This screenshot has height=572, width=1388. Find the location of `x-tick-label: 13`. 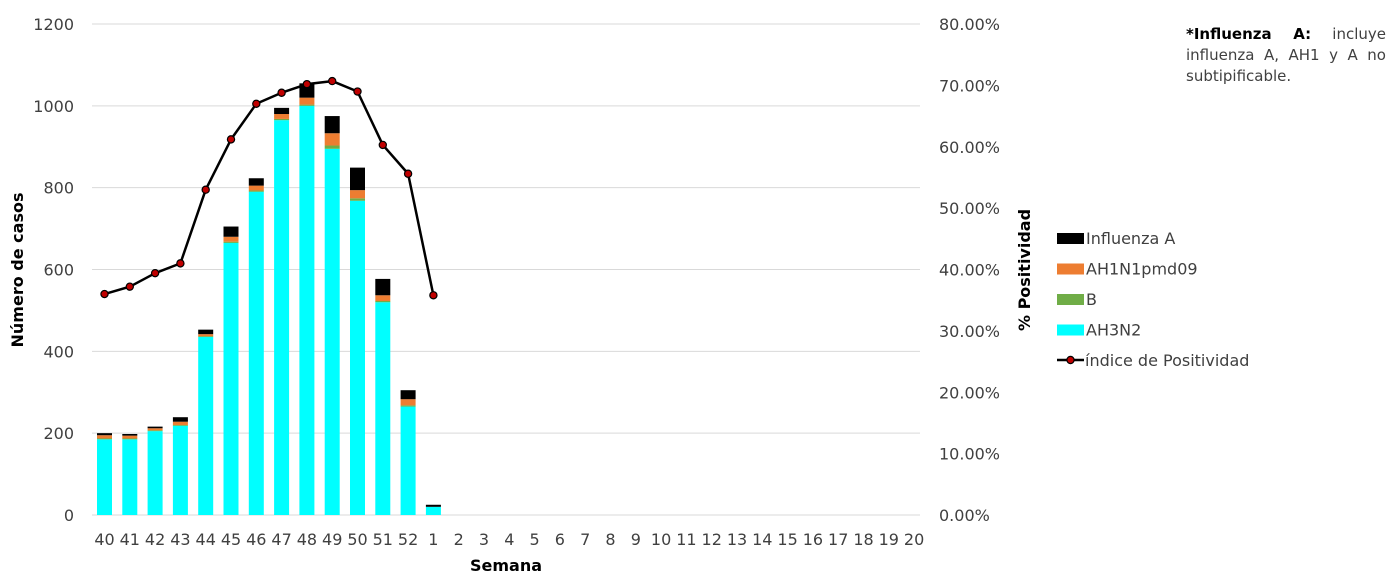

x-tick-label: 13 is located at coordinates (737, 539).